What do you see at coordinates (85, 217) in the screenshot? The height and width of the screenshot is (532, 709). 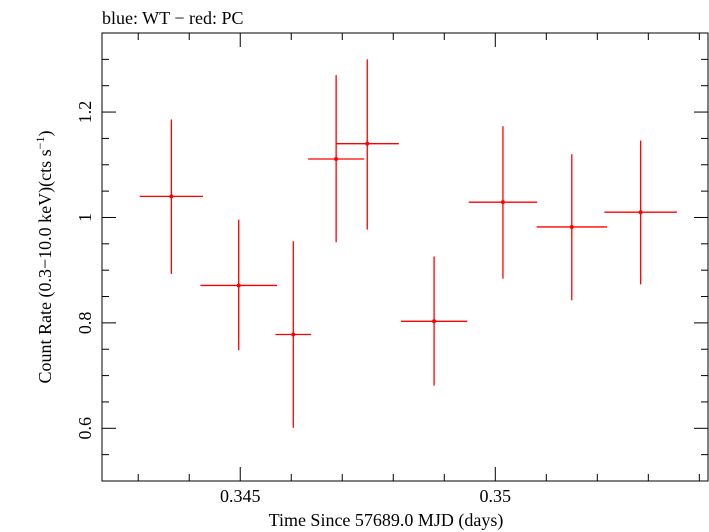 I see `y-tick-label: 1` at bounding box center [85, 217].